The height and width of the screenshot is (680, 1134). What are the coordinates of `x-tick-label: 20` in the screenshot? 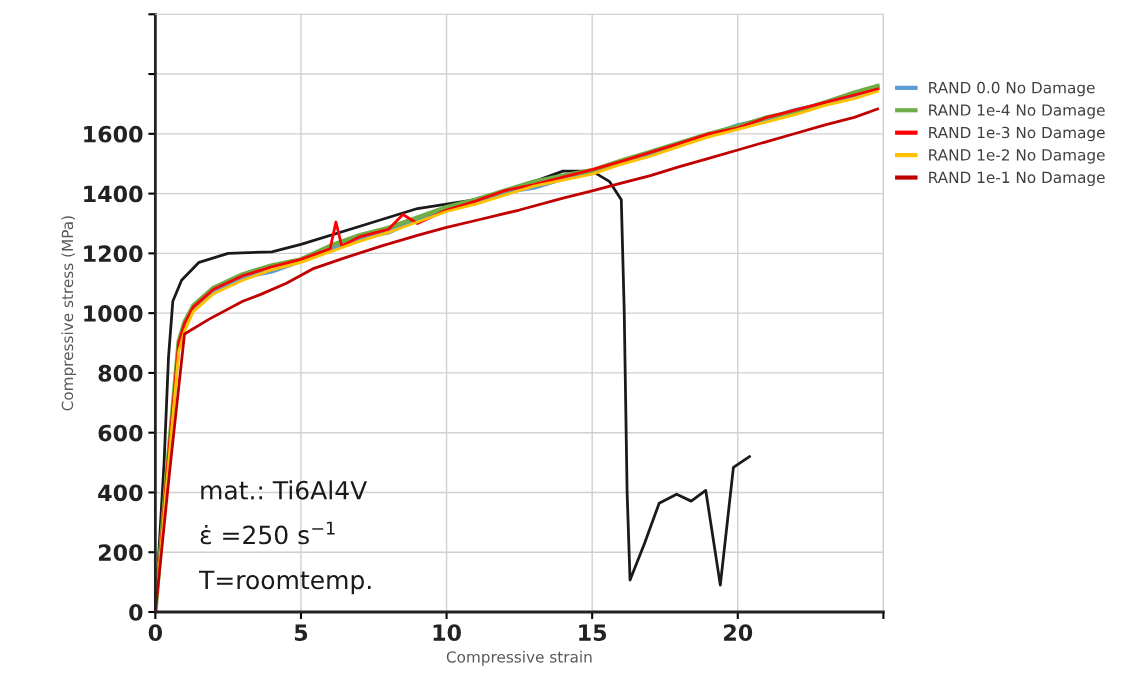 It's located at (738, 633).